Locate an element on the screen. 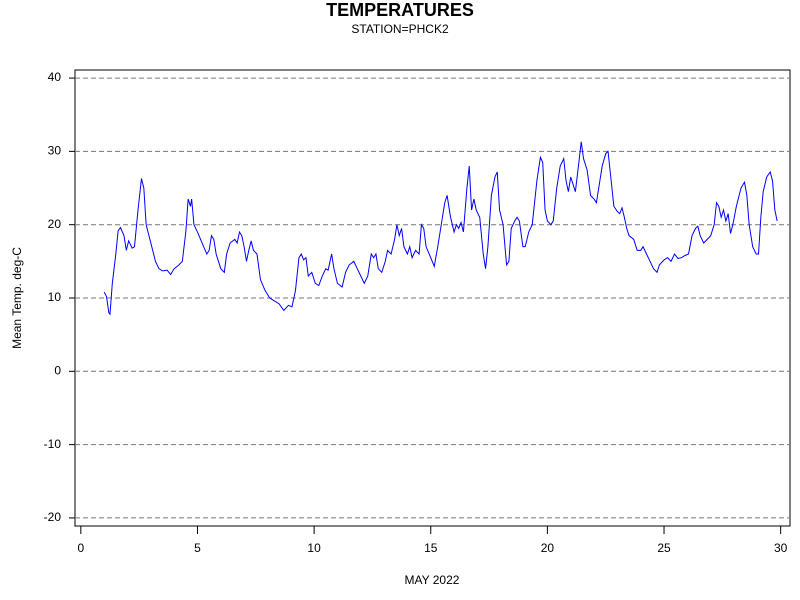 This screenshot has width=800, height=600. x-tick-label: 10 is located at coordinates (314, 548).